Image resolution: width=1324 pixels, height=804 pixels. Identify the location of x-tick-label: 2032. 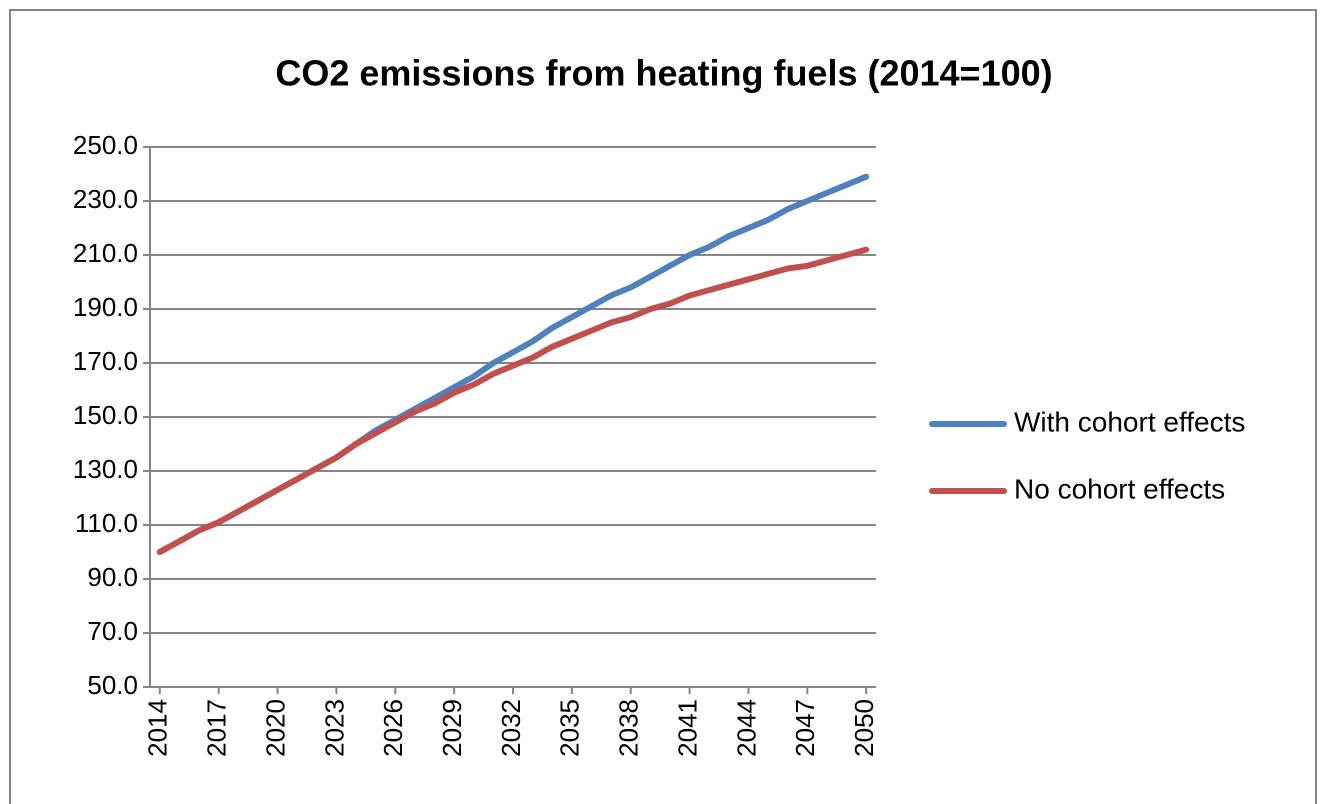
(511, 728).